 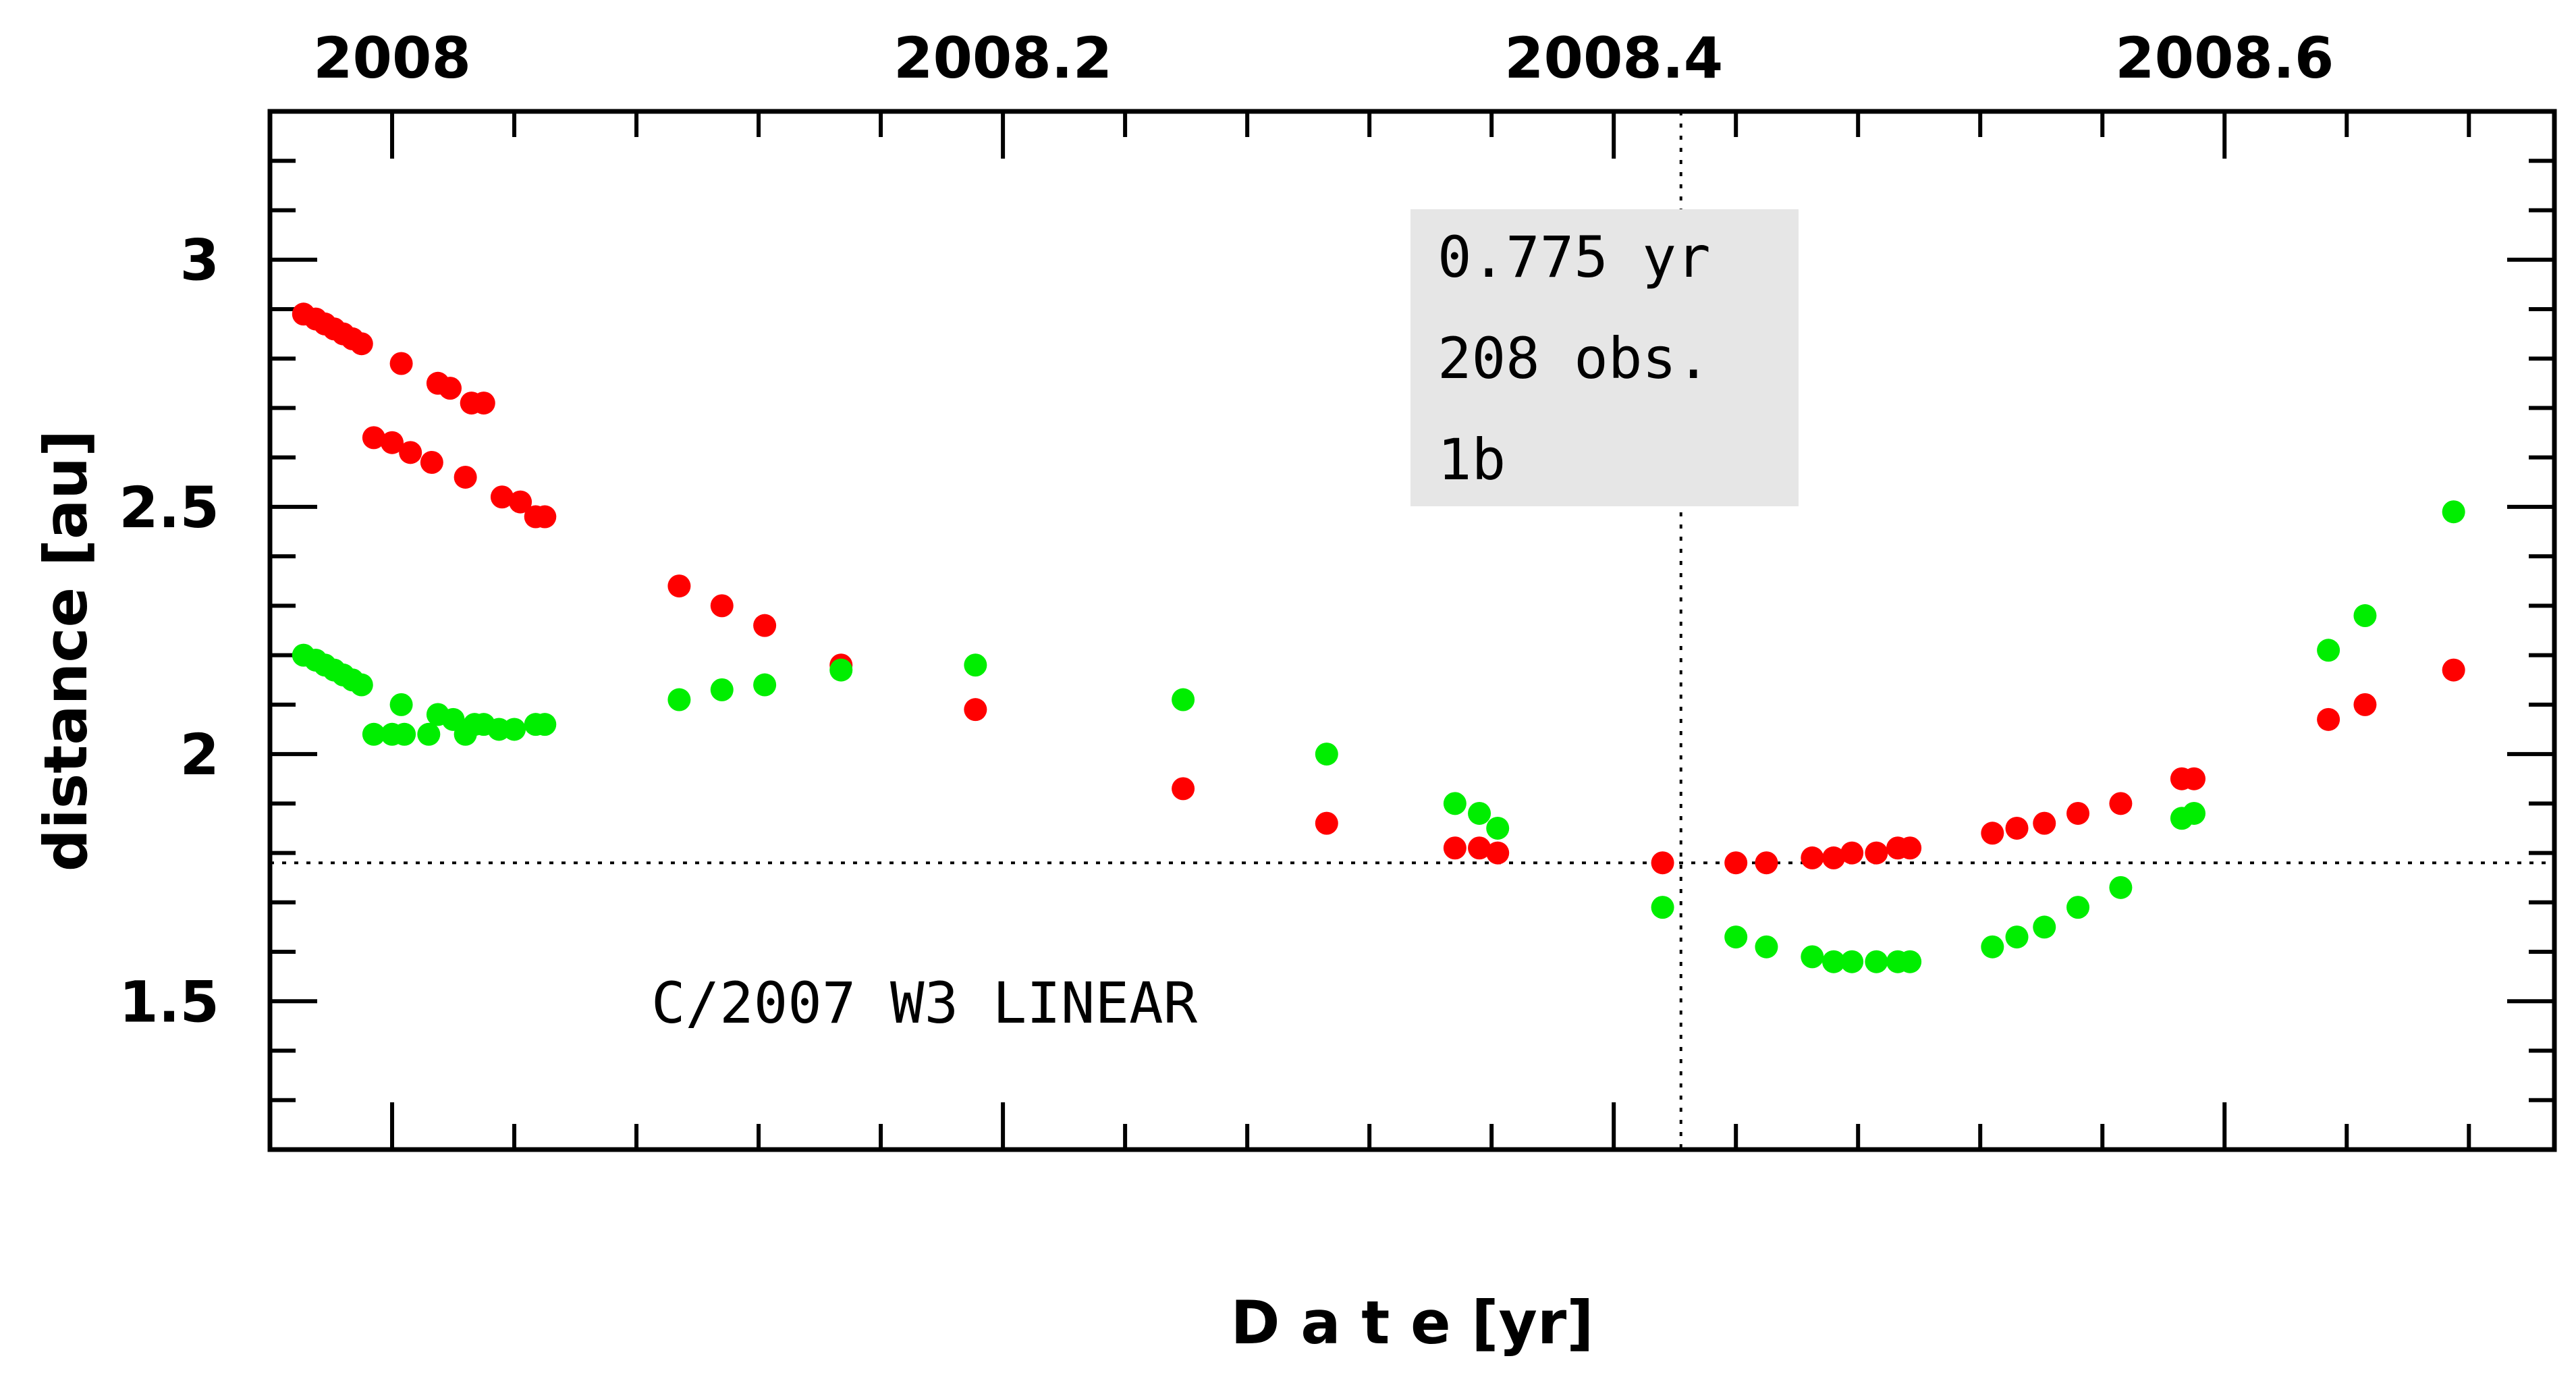 What do you see at coordinates (925, 1003) in the screenshot?
I see `object-label: C/2007 W3 LINEAR` at bounding box center [925, 1003].